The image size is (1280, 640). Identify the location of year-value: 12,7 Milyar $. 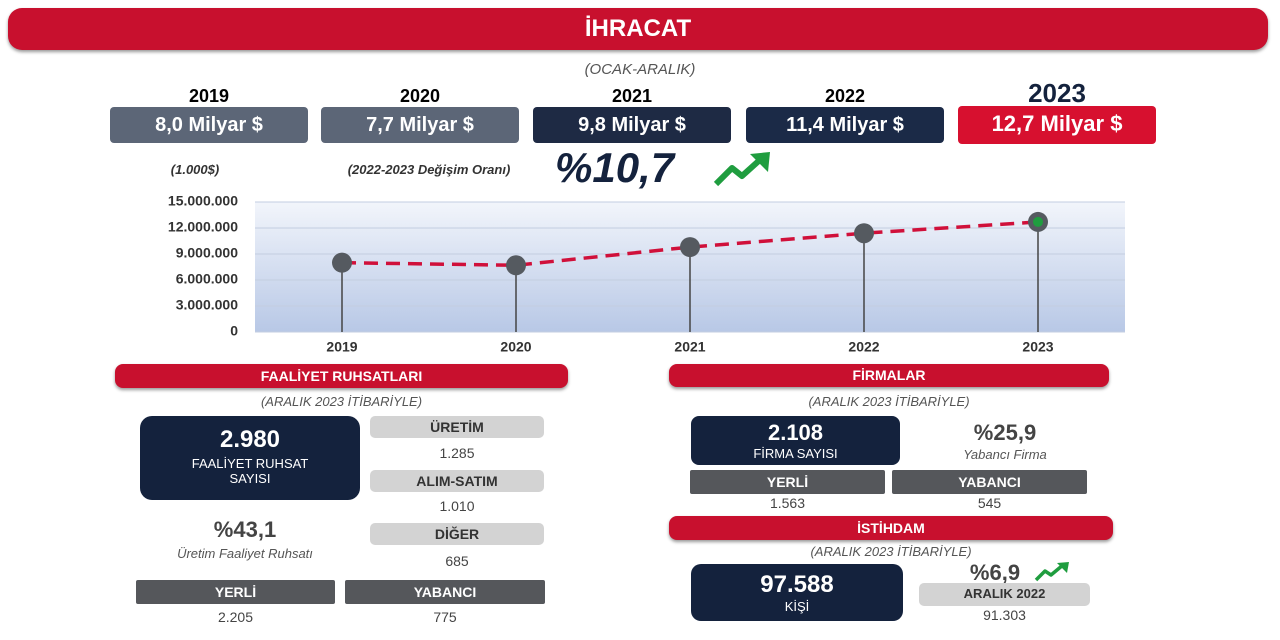
(1057, 125).